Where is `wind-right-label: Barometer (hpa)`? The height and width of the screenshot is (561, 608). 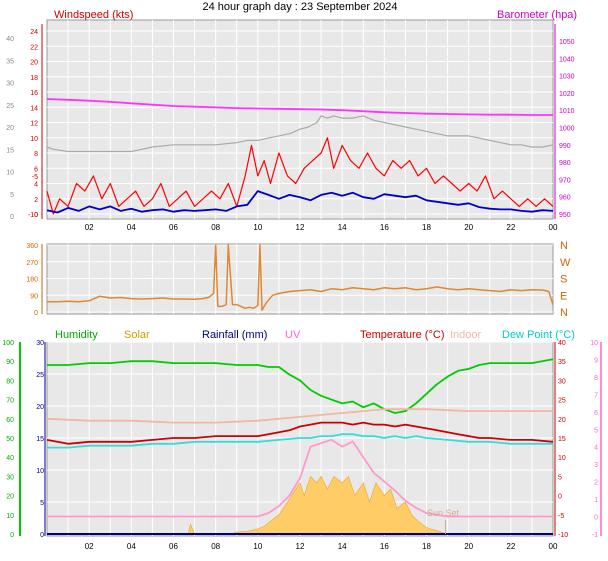
wind-right-label: Barometer (hpa) is located at coordinates (537, 15).